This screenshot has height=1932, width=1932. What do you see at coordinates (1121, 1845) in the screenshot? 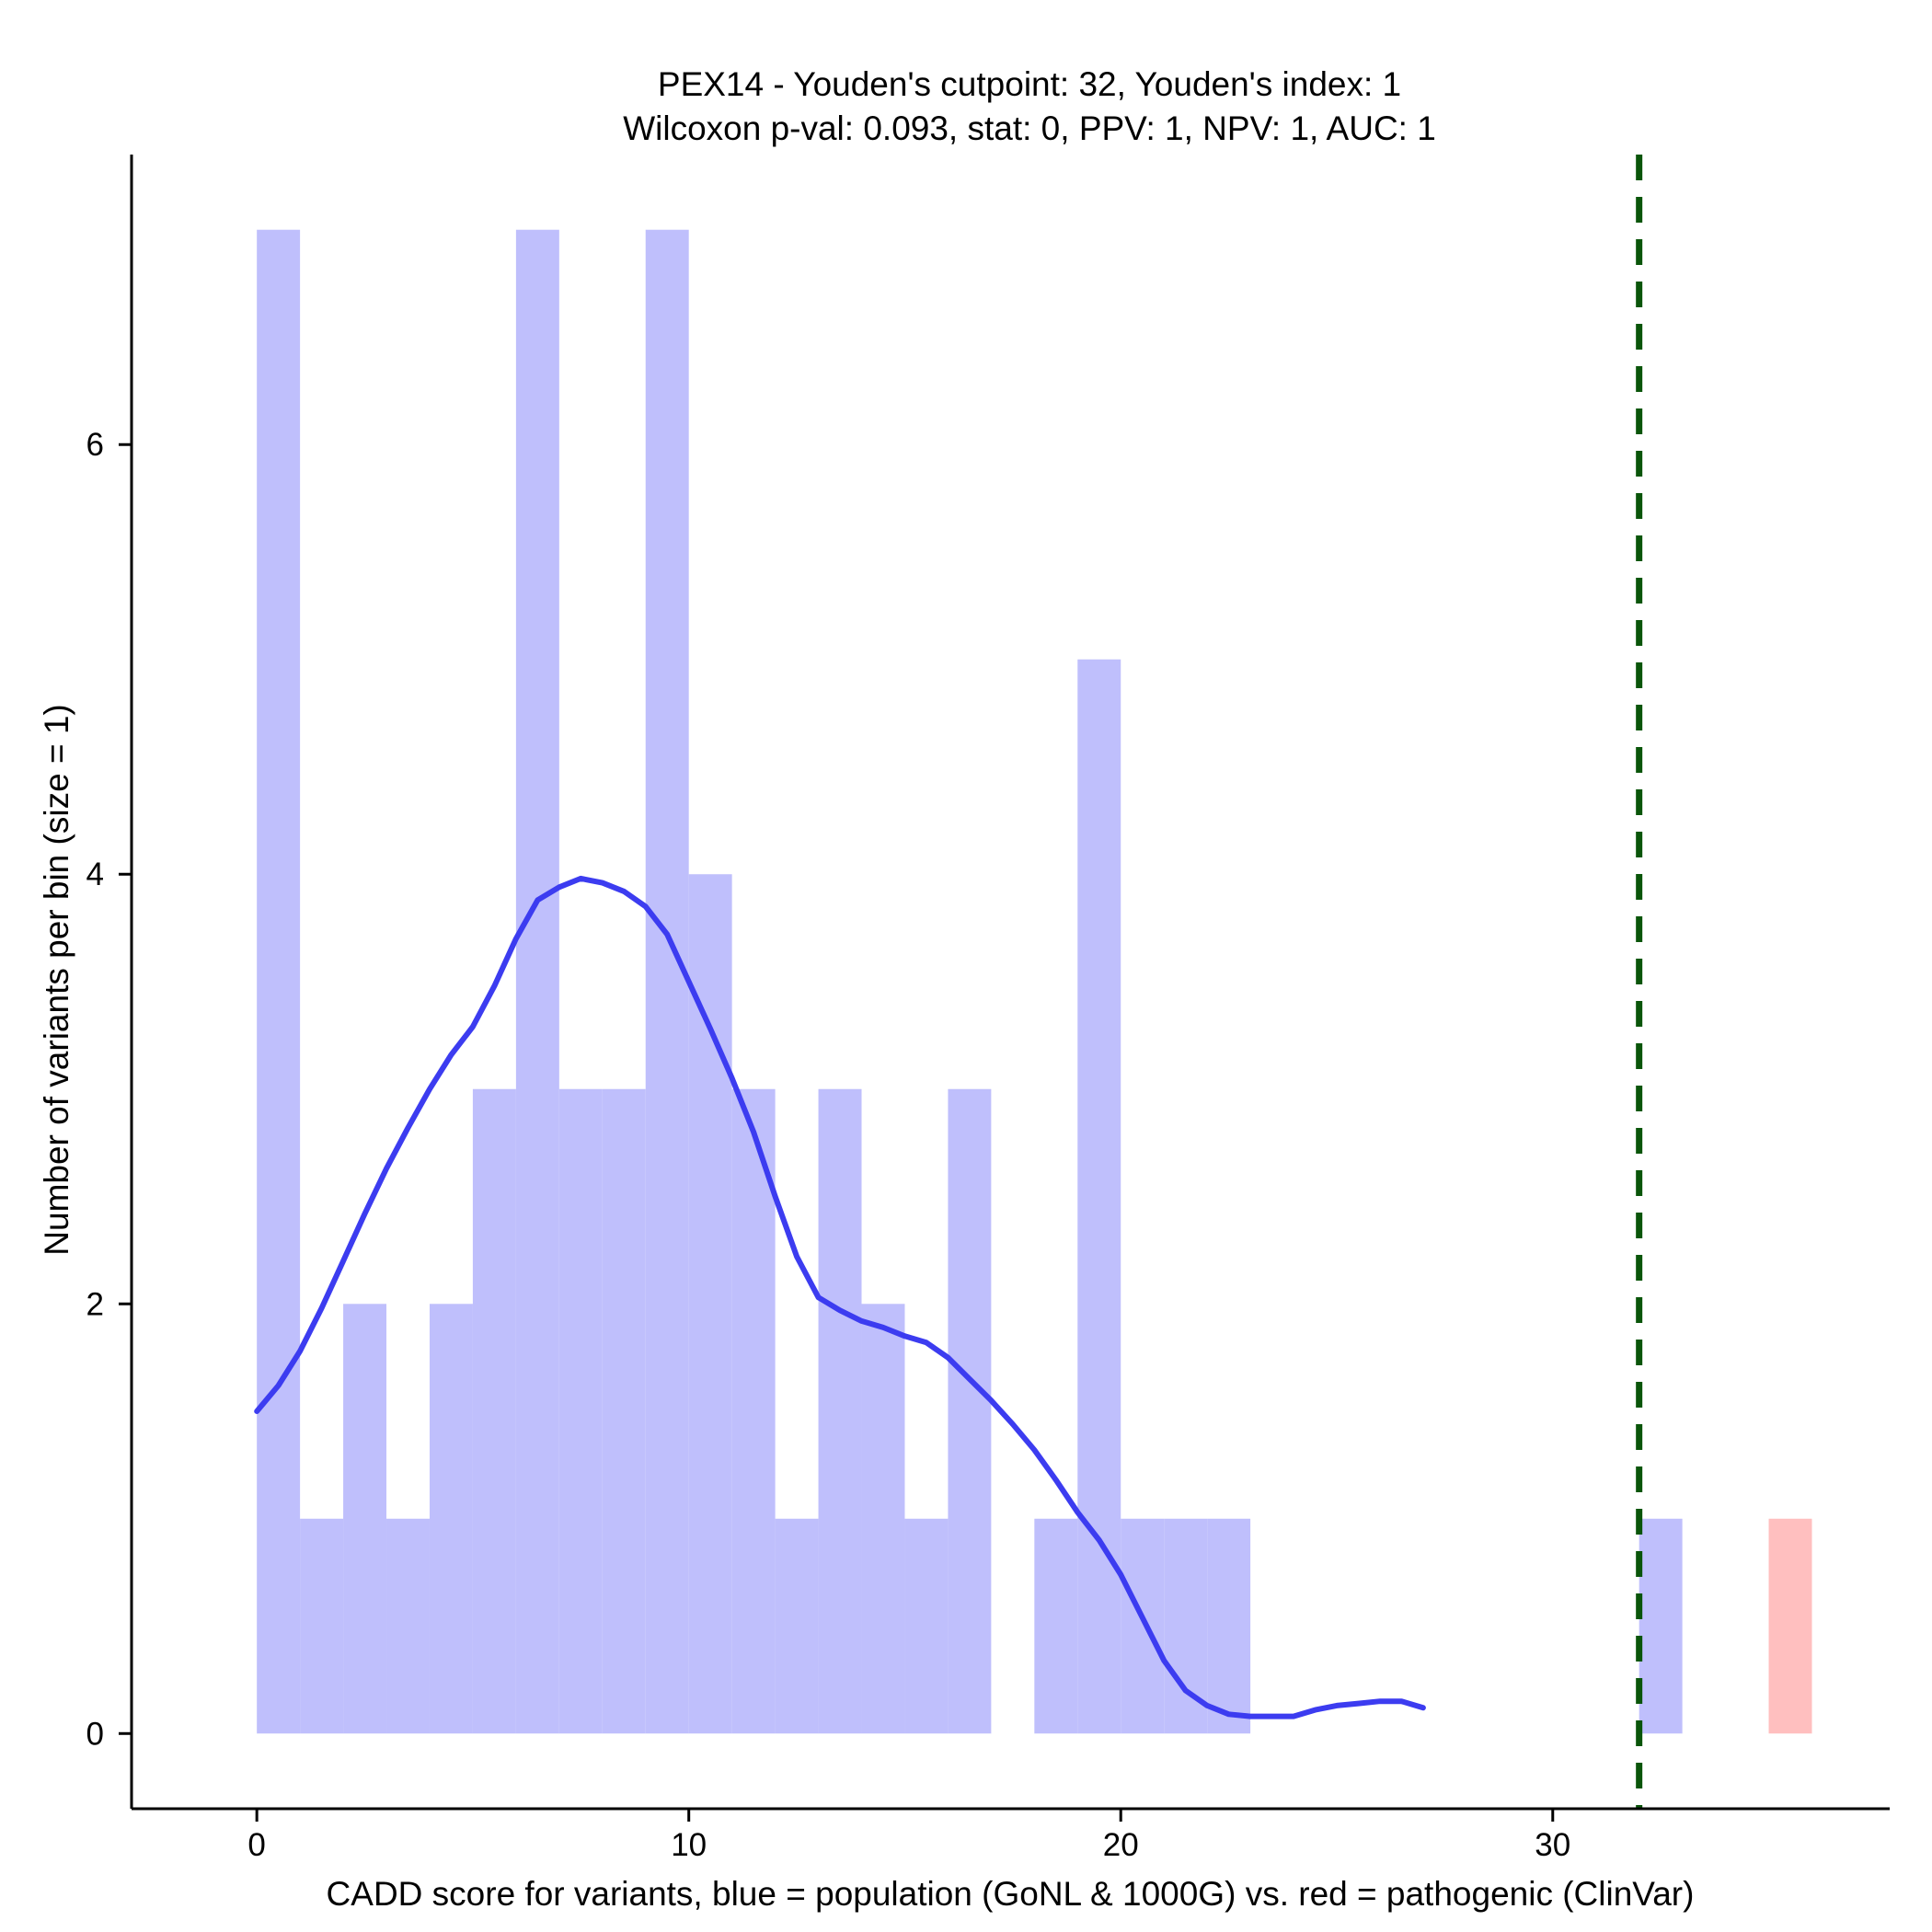
I see `x-tick-label: 20` at bounding box center [1121, 1845].